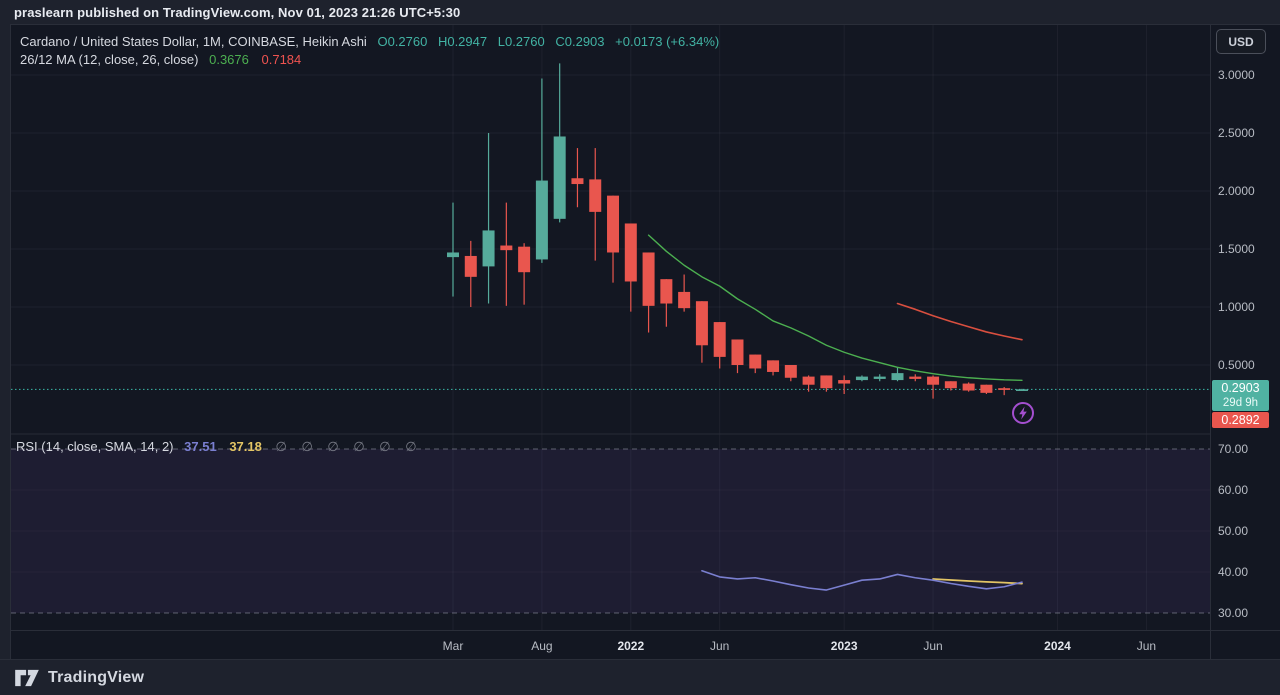 This screenshot has width=1280, height=695. Describe the element at coordinates (1240, 420) in the screenshot. I see `secondary-price-badge: 0.2892` at that location.